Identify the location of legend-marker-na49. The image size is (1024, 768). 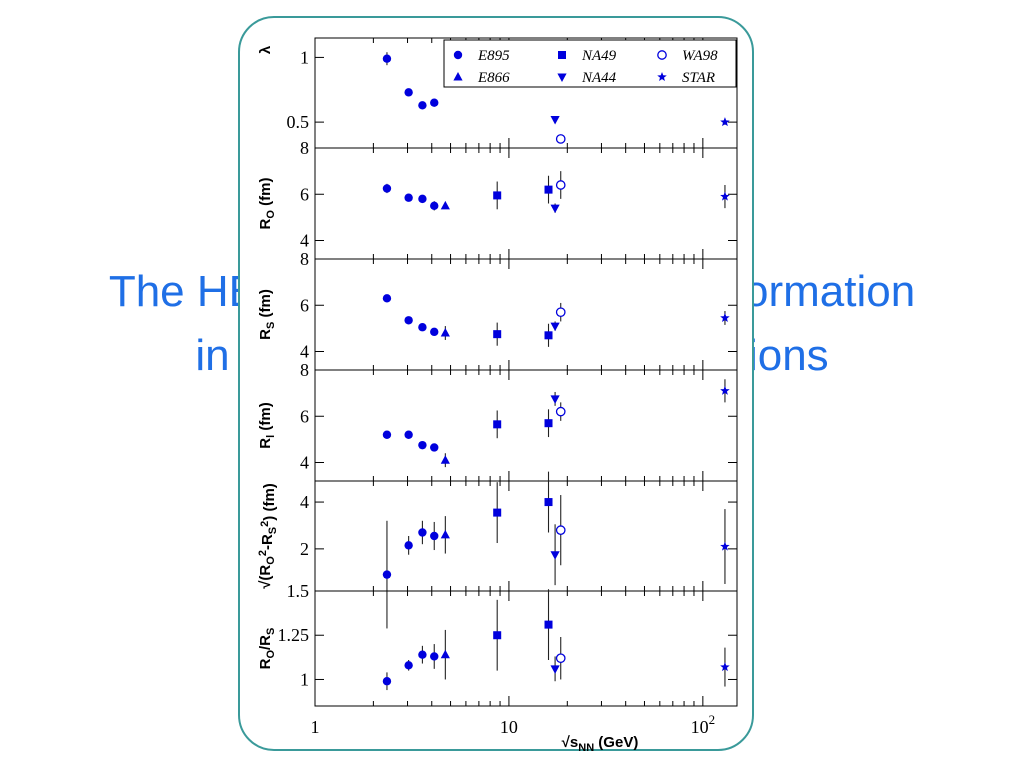
(562, 55).